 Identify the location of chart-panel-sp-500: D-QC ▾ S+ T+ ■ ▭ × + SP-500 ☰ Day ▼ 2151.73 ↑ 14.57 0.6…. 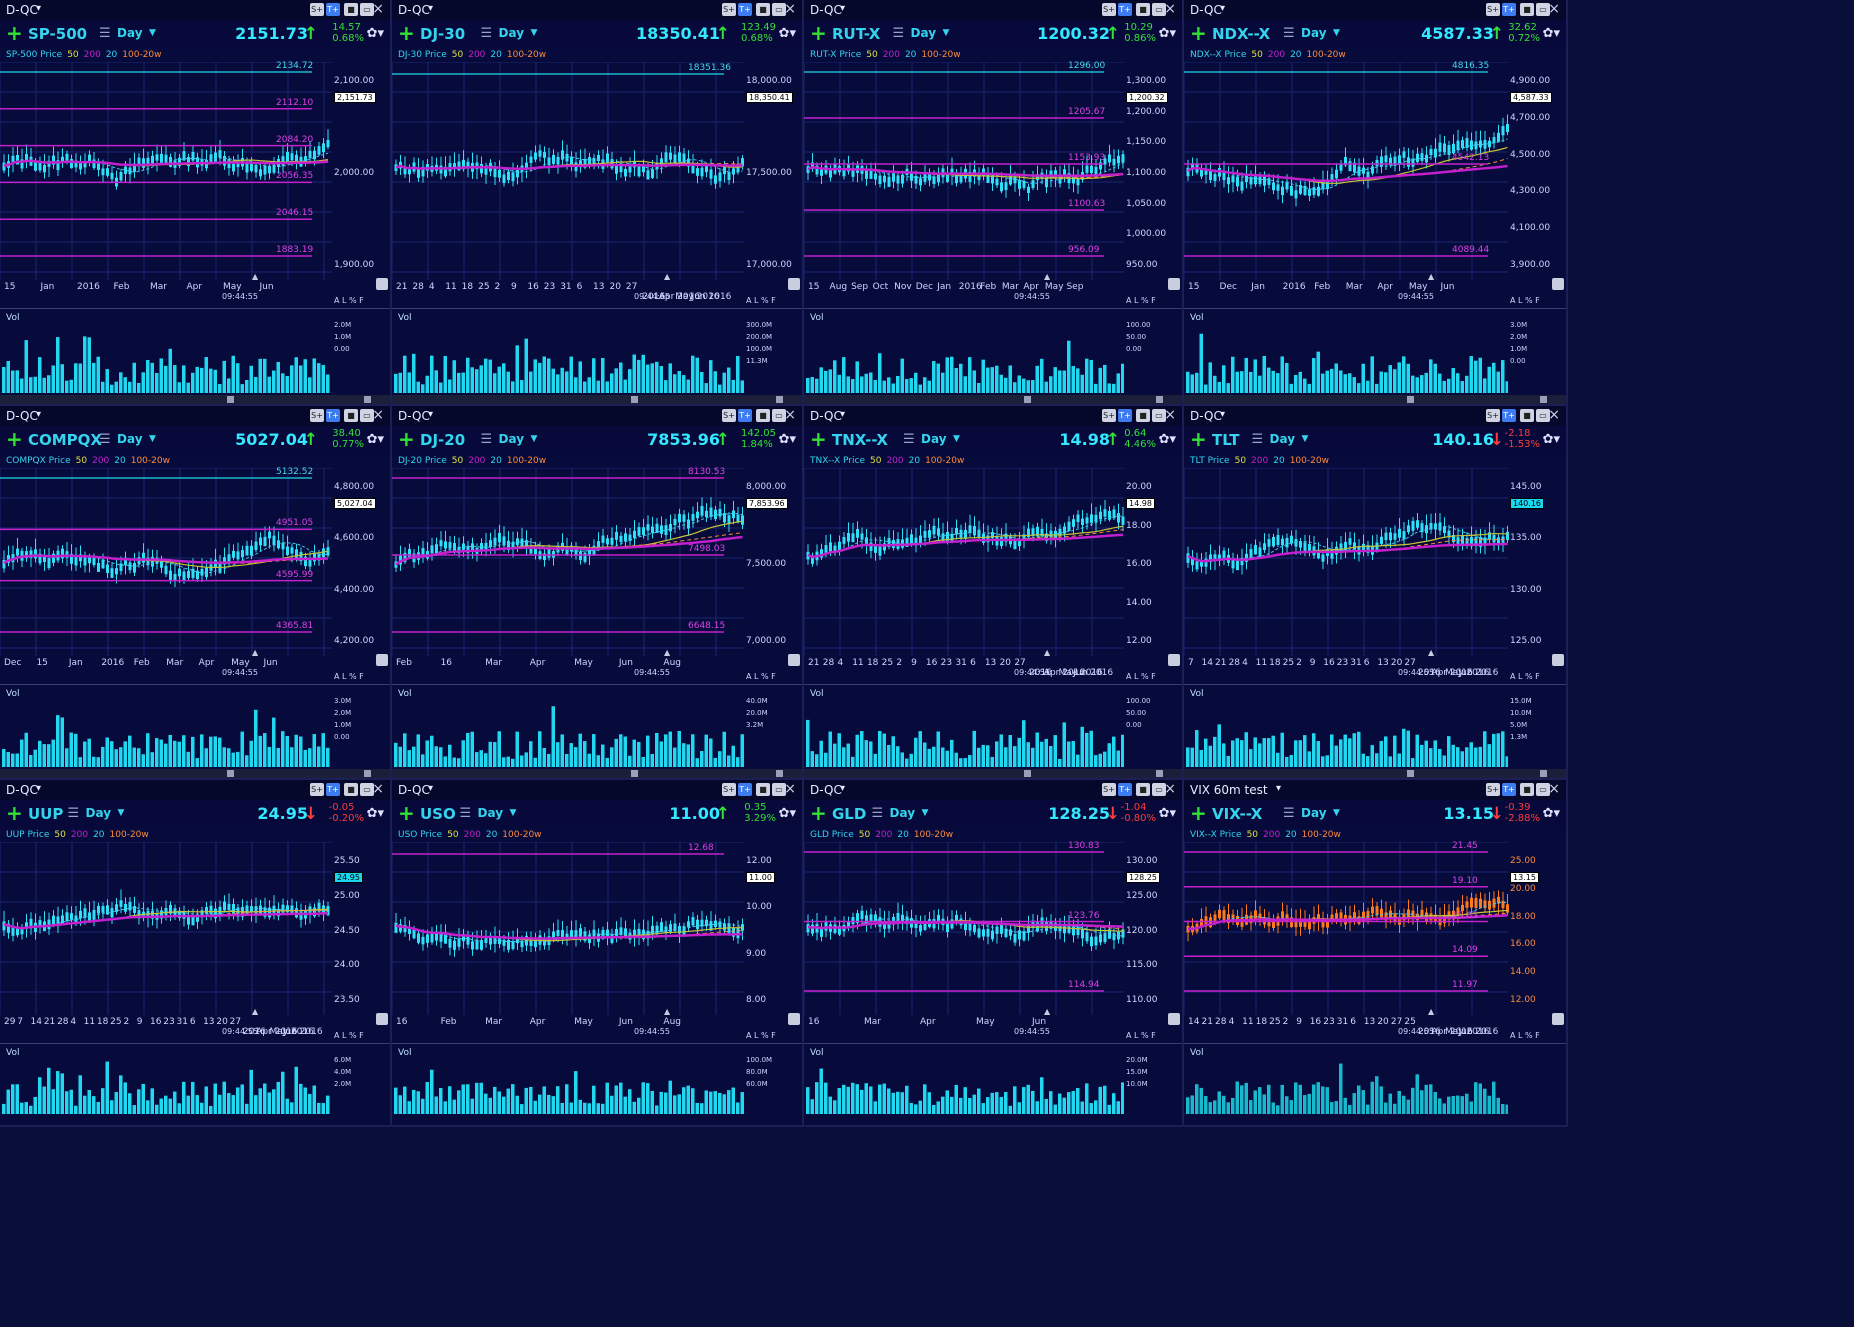
(196, 203).